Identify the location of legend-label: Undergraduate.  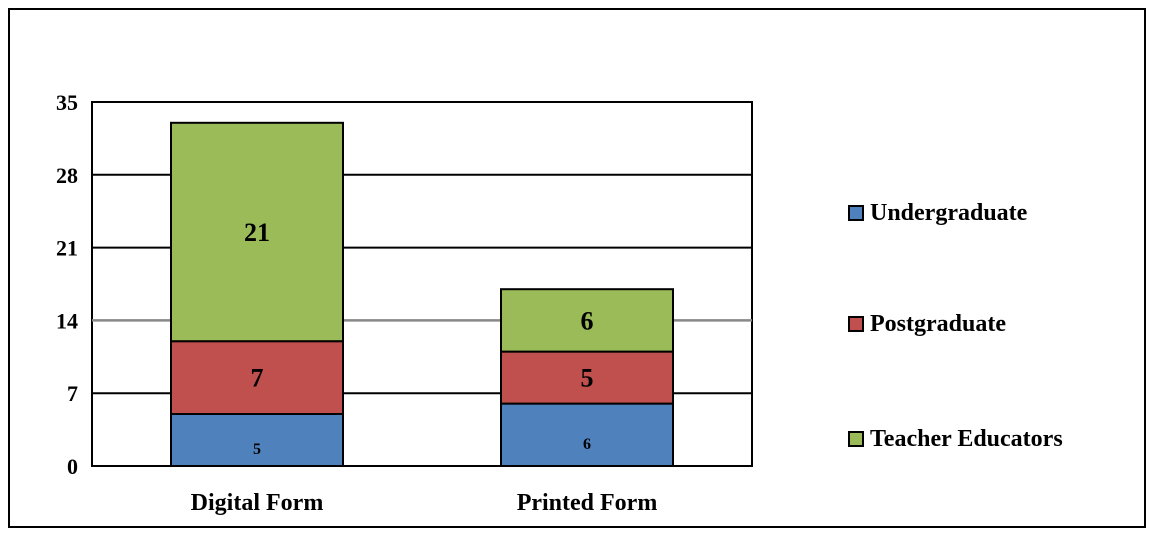
(949, 213).